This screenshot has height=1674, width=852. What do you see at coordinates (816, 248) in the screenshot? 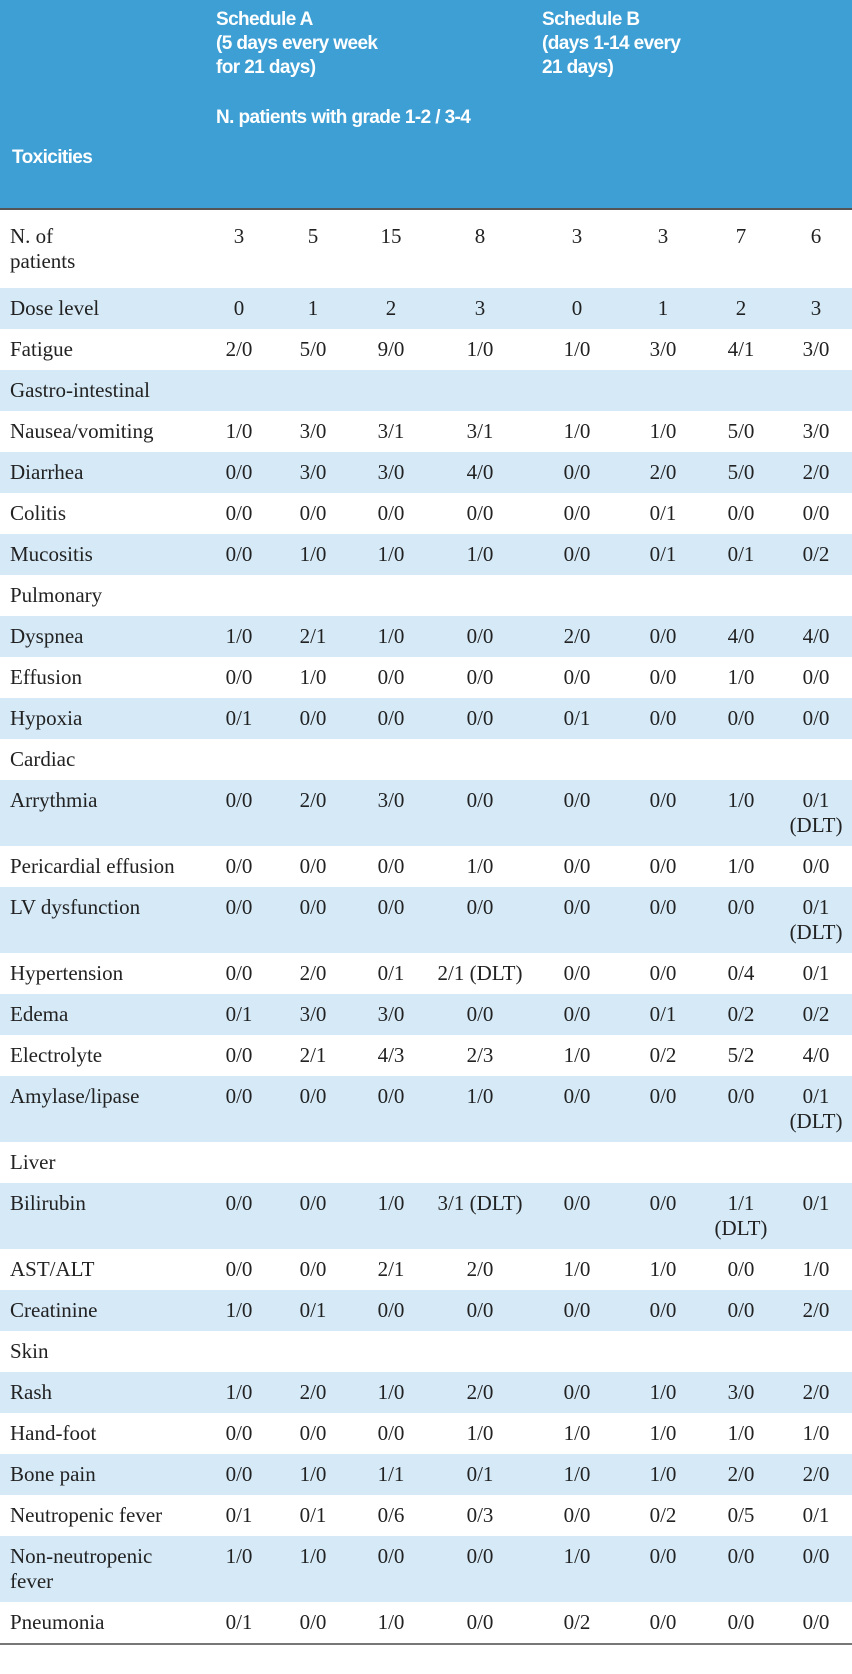
I see `data-cell: 6` at bounding box center [816, 248].